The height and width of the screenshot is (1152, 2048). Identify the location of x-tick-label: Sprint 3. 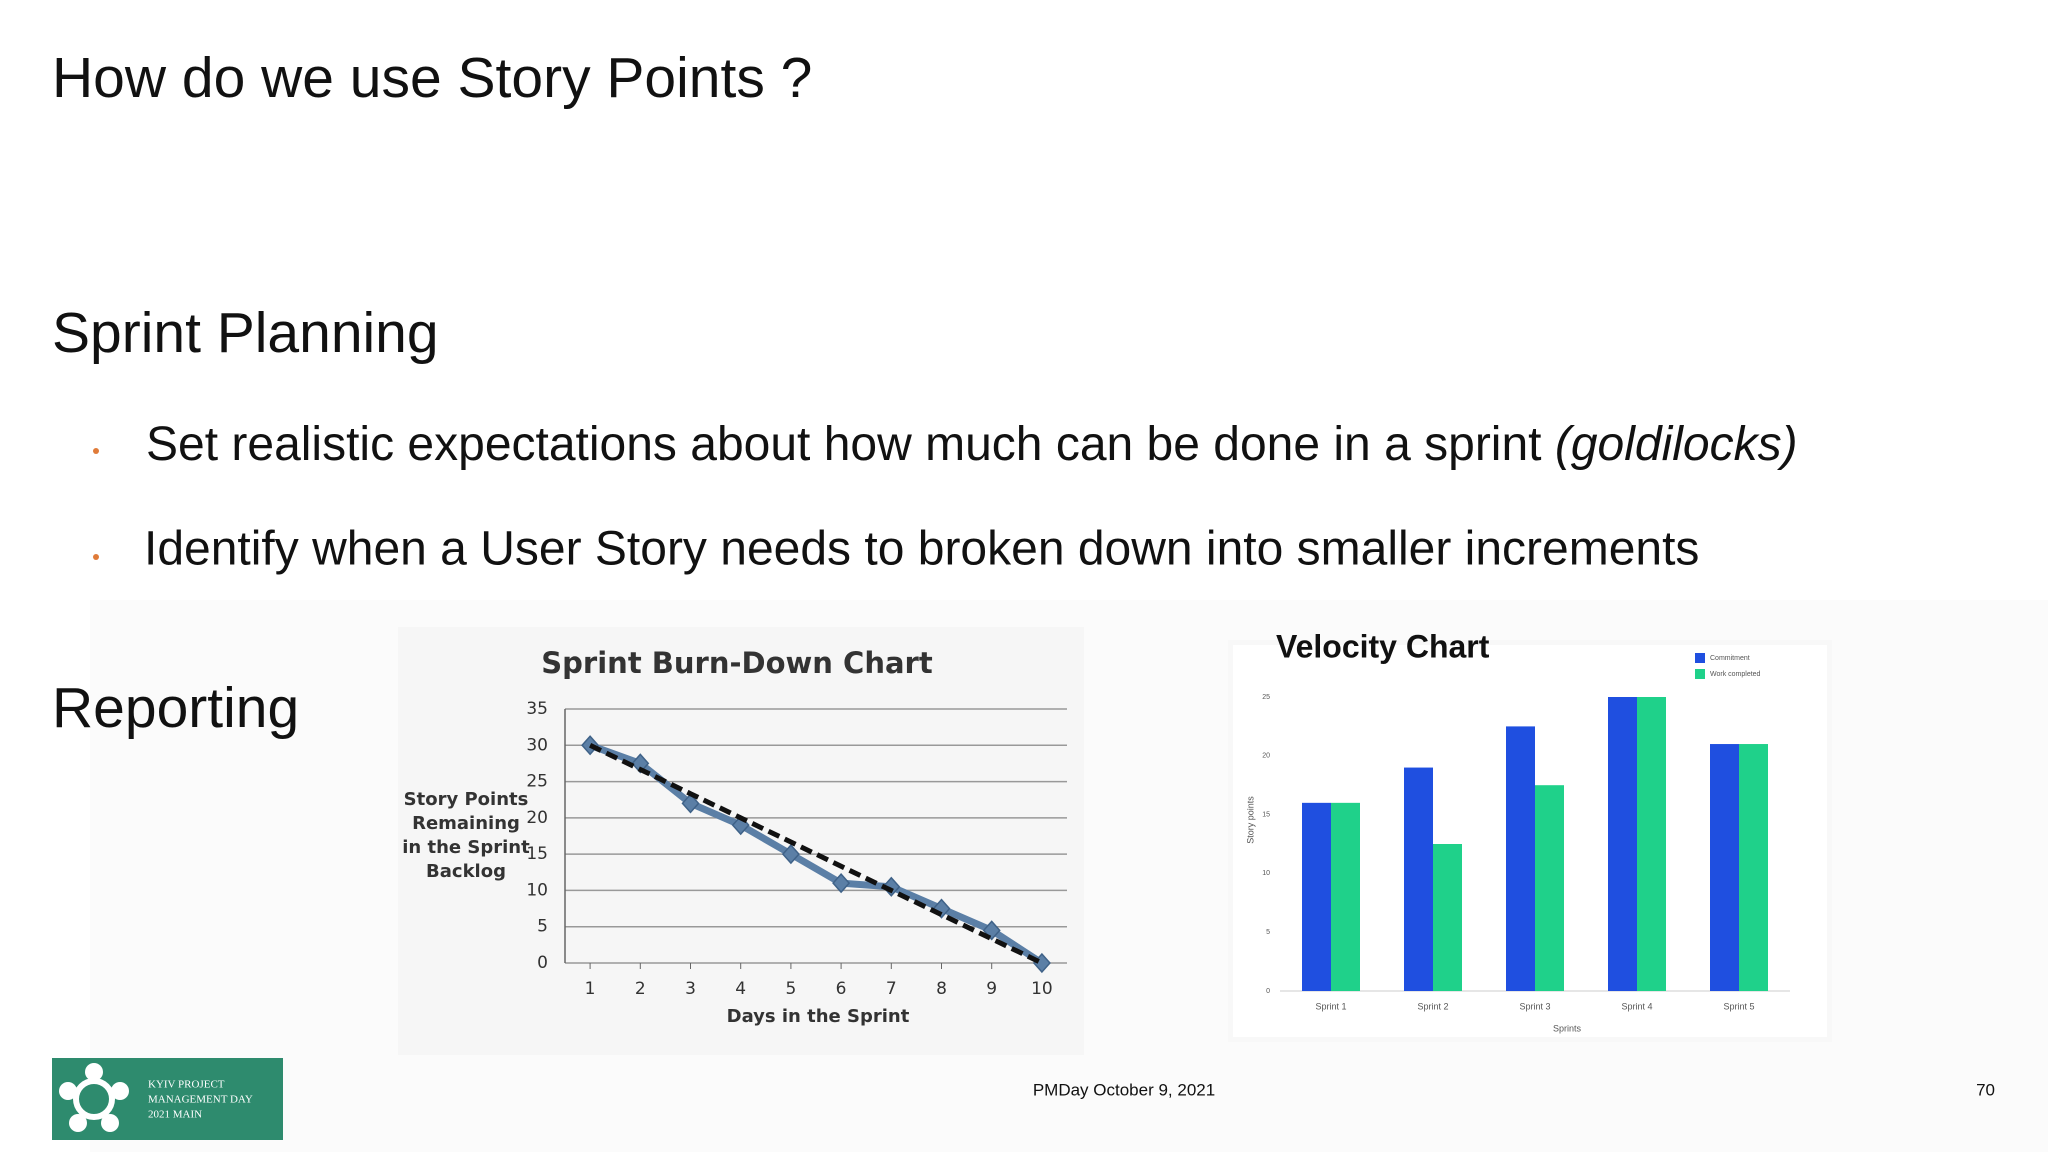
(1534, 1006).